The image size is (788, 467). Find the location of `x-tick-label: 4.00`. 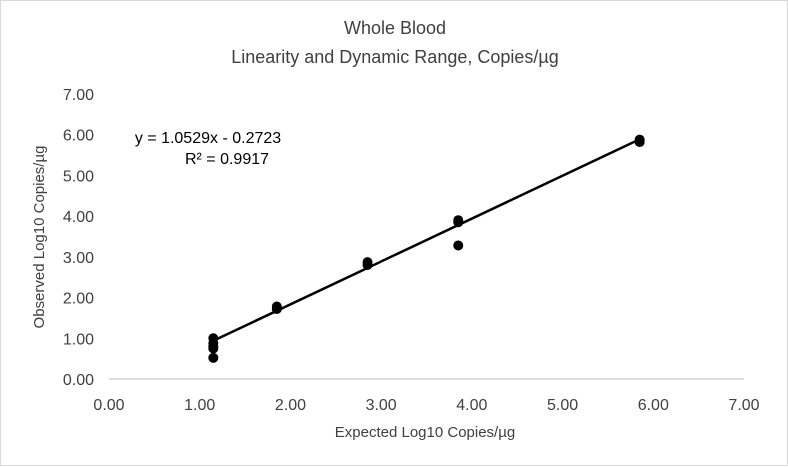

x-tick-label: 4.00 is located at coordinates (471, 405).